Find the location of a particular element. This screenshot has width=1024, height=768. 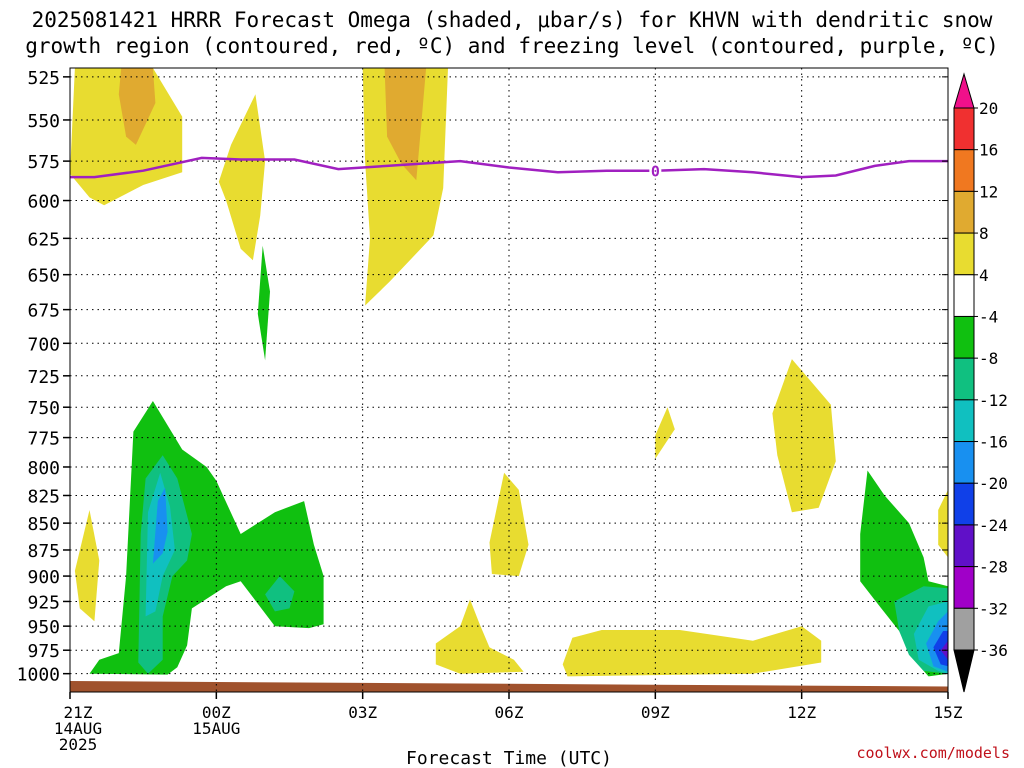

y-tick-label-975: 975 is located at coordinates (43, 651).